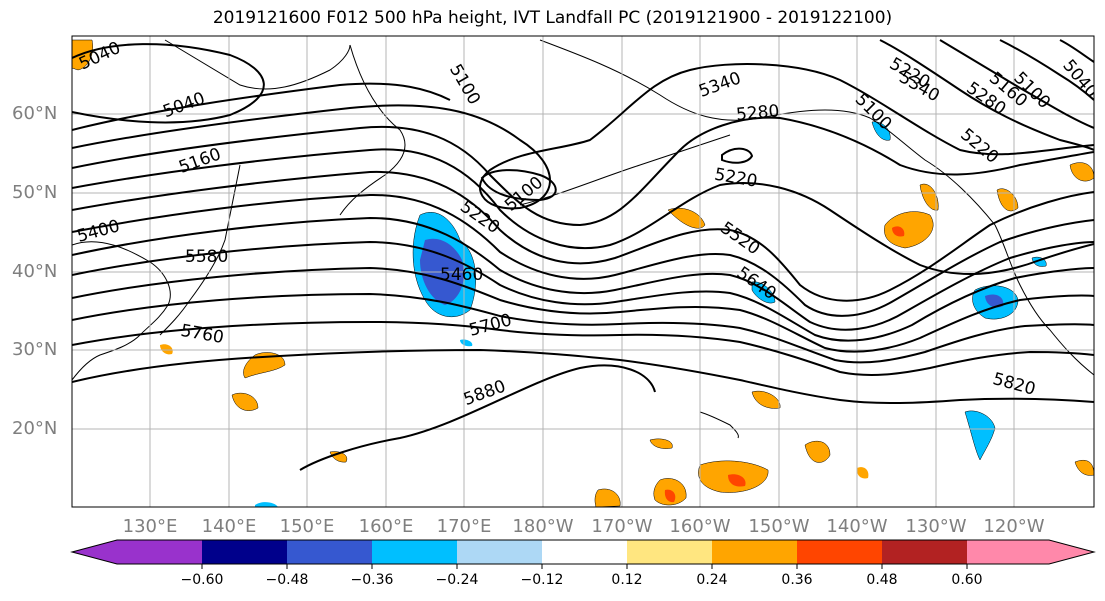 Image resolution: width=1105 pixels, height=601 pixels. What do you see at coordinates (622, 526) in the screenshot?
I see `lon-label: 170°W` at bounding box center [622, 526].